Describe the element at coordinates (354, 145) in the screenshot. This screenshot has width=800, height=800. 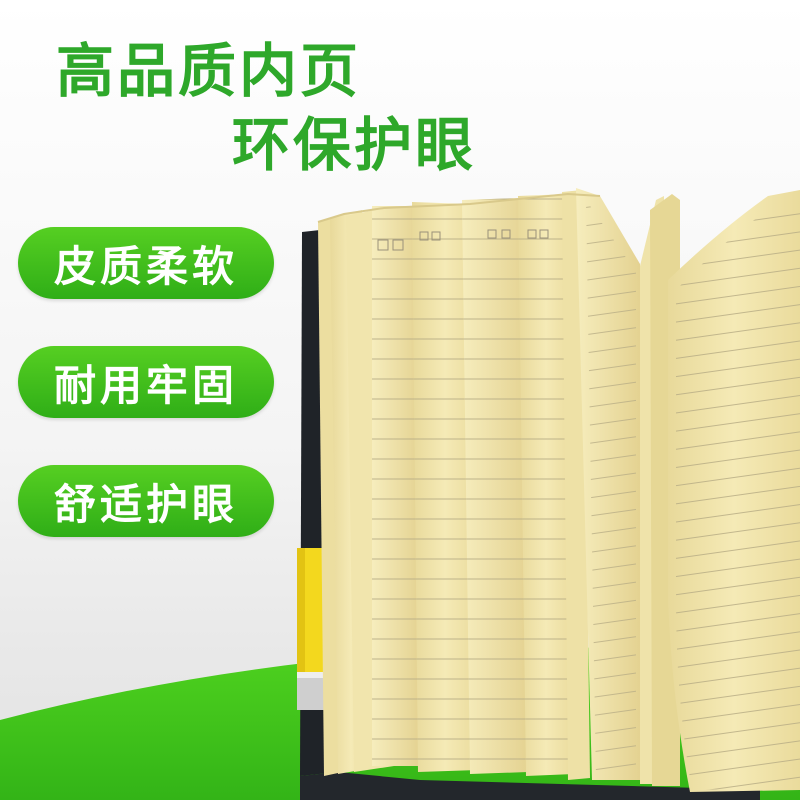
I see `headline-line-2: 环保护眼` at that location.